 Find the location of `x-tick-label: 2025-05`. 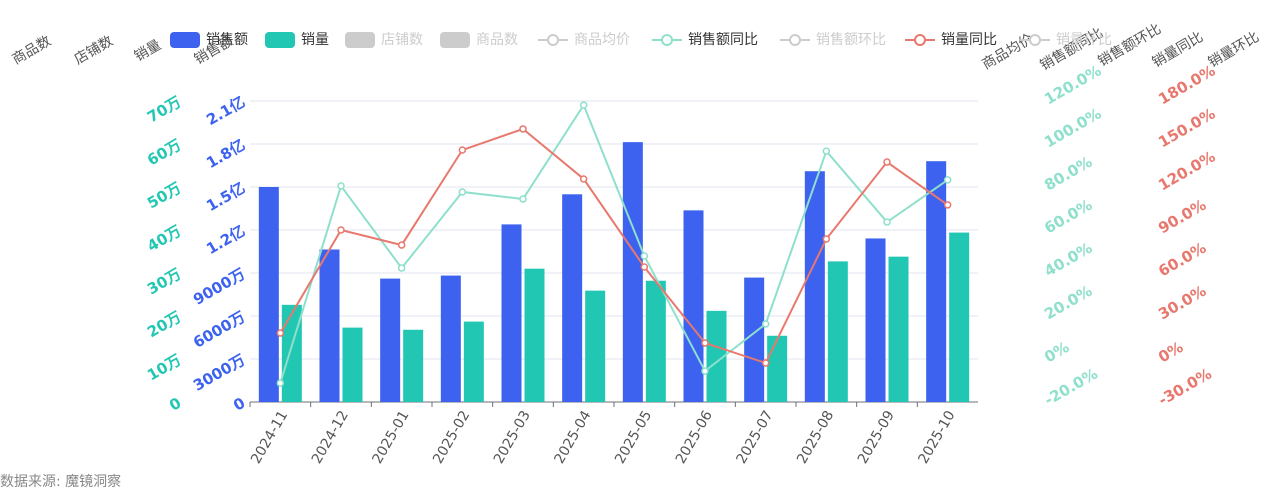

x-tick-label: 2025-05 is located at coordinates (633, 437).